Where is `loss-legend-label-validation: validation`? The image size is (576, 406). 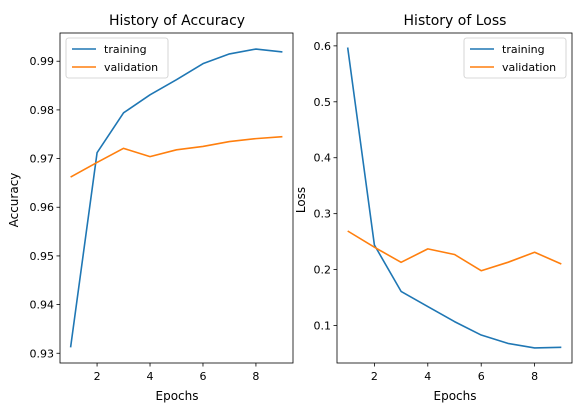 loss-legend-label-validation: validation is located at coordinates (529, 67).